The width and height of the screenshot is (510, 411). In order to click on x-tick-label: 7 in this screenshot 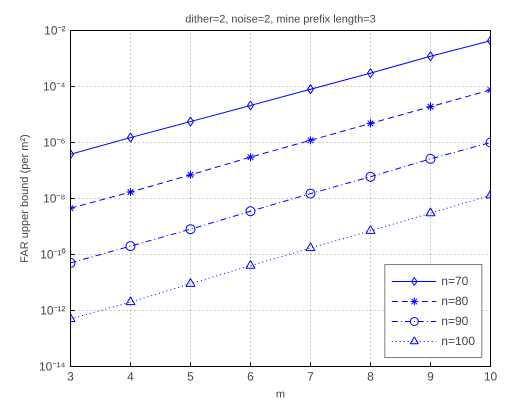, I will do `click(310, 377)`.